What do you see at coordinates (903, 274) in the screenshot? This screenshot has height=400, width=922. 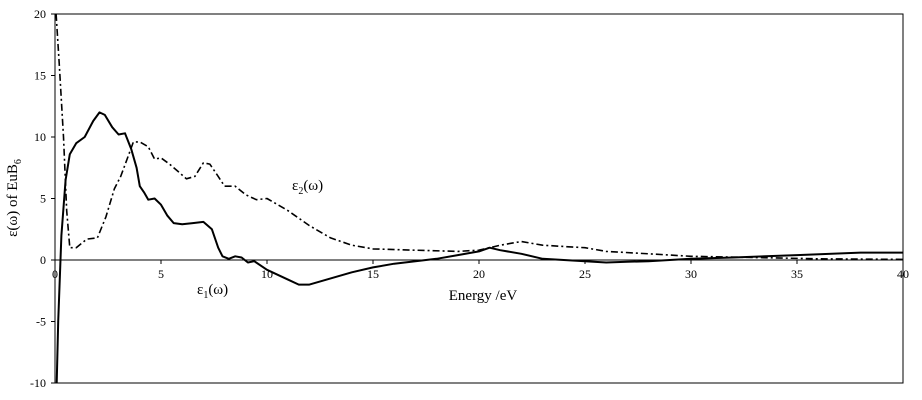 I see `x-tick-label: 40` at bounding box center [903, 274].